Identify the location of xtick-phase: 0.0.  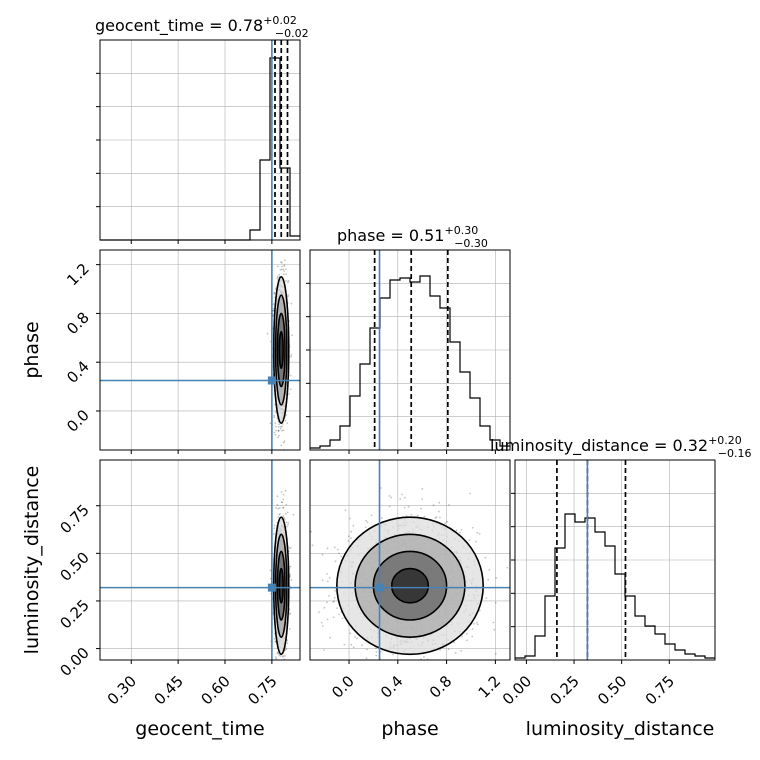
(343, 687).